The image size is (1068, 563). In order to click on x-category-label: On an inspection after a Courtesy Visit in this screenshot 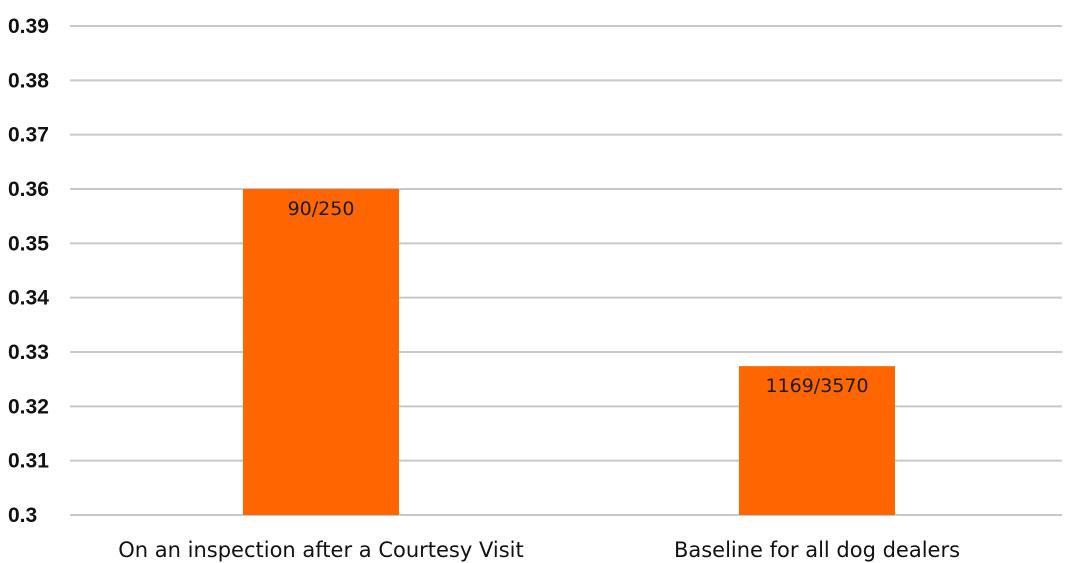, I will do `click(320, 550)`.